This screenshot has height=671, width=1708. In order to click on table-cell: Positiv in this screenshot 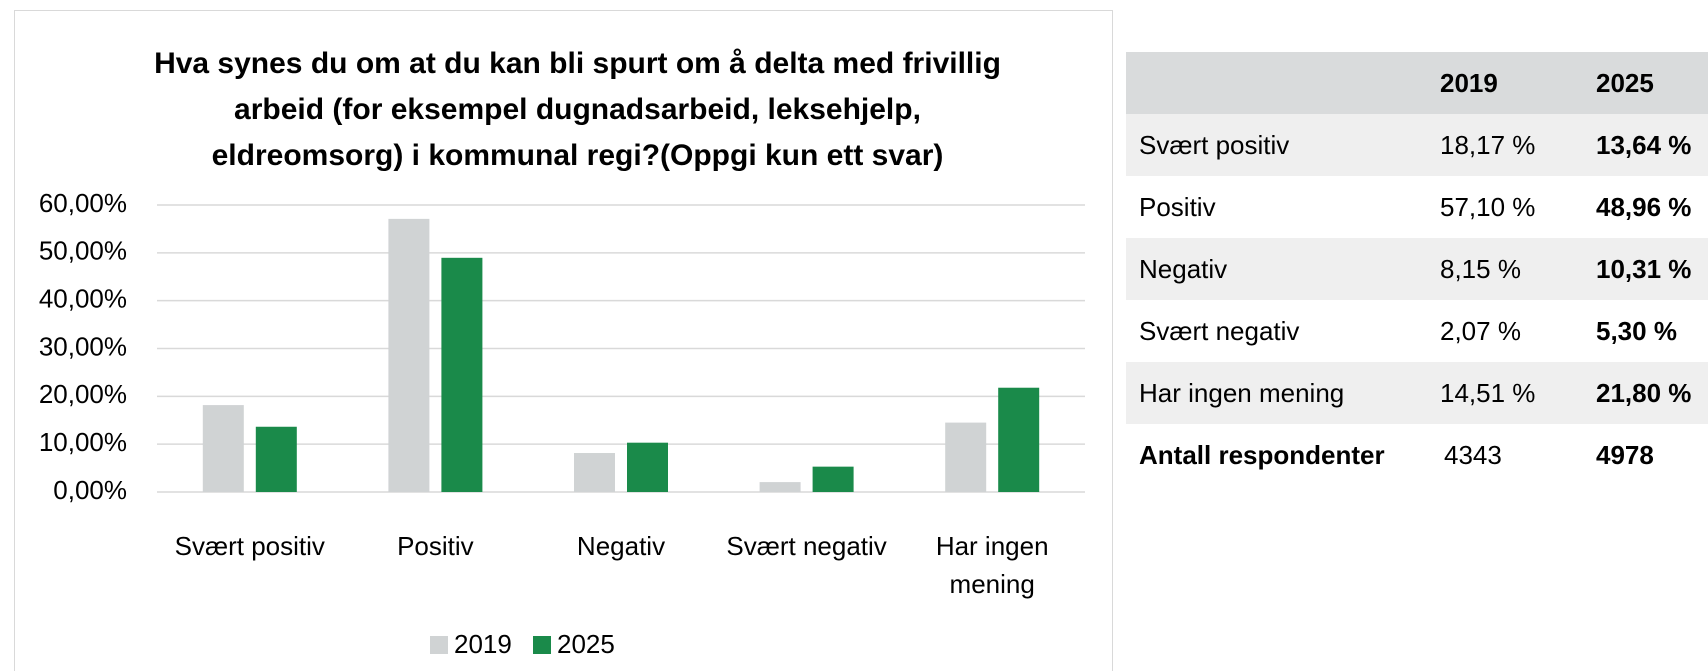, I will do `click(1177, 206)`.